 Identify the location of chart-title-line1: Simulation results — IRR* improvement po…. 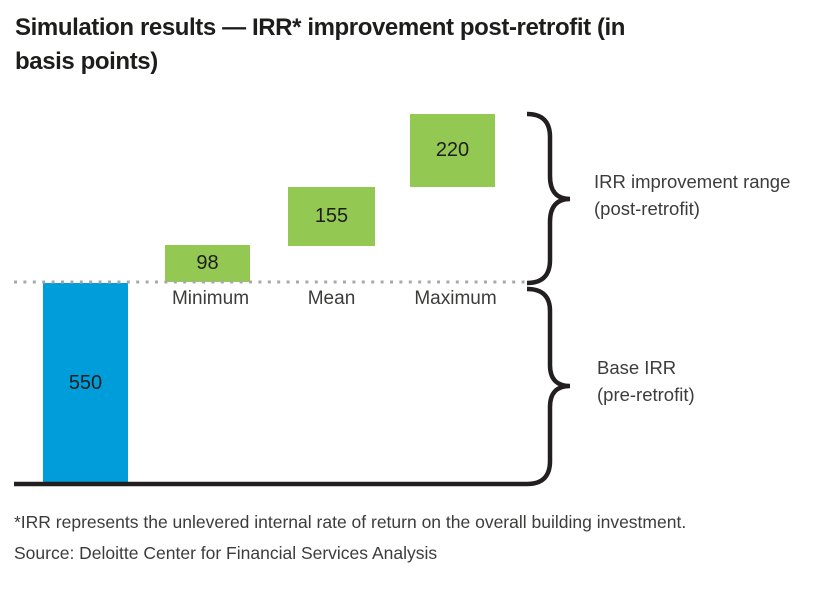
(320, 27).